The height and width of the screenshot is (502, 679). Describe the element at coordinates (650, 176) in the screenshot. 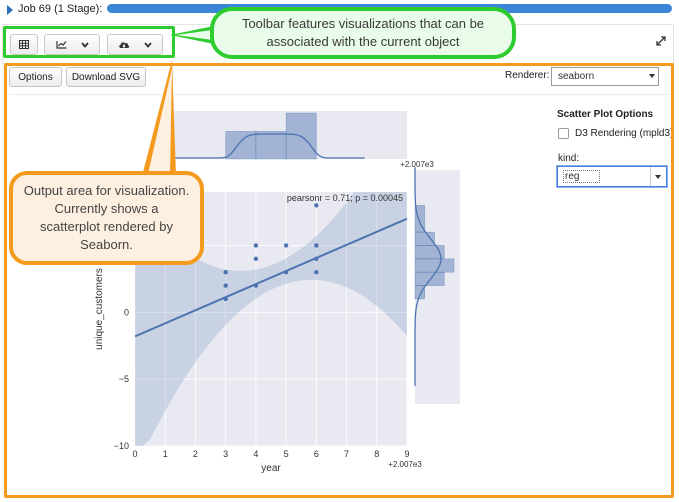

I see `select-divider` at that location.